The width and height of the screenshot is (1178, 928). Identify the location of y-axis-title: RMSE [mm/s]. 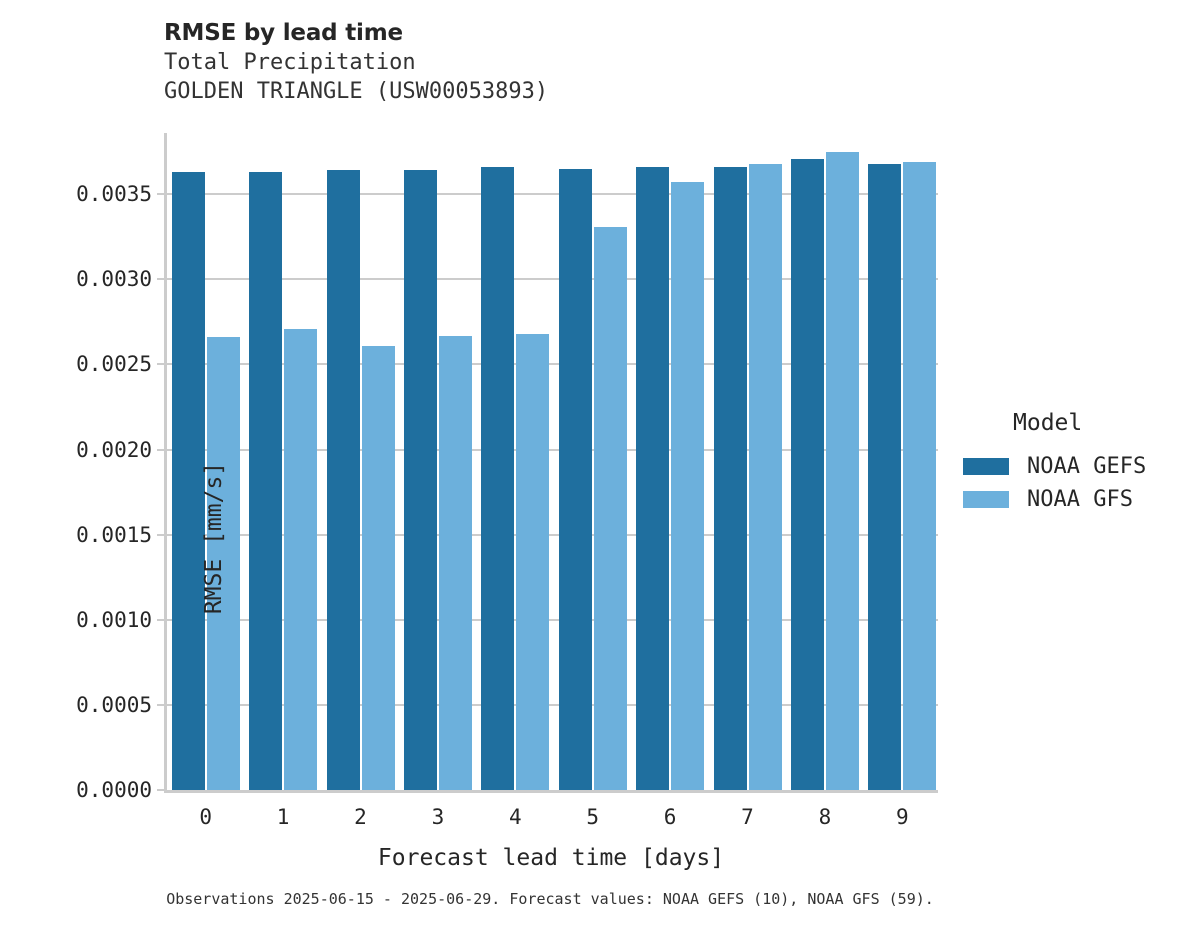
(214, 538).